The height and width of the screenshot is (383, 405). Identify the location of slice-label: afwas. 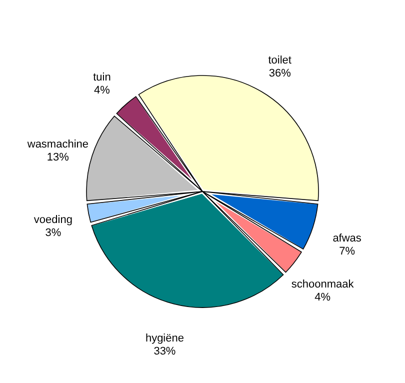
(347, 238).